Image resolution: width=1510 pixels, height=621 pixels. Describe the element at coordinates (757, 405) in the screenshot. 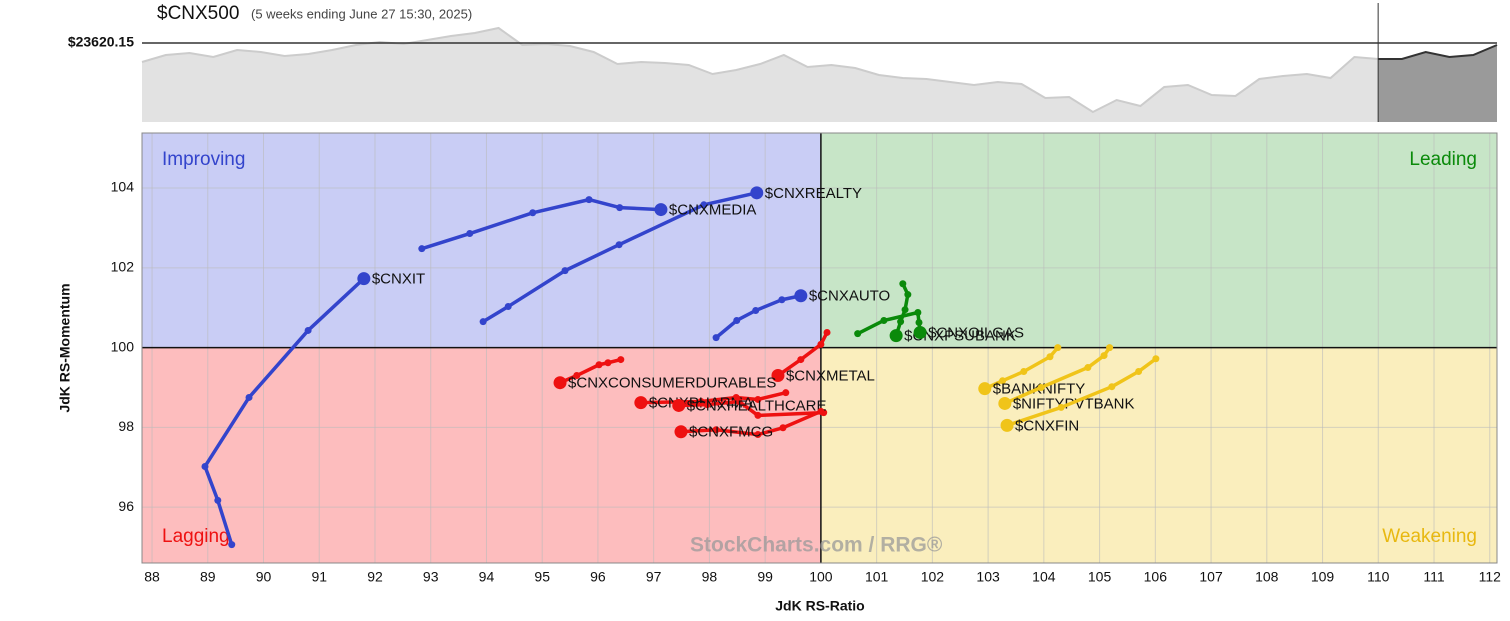

I see `series-label: $CNXHEALTHCARE` at that location.